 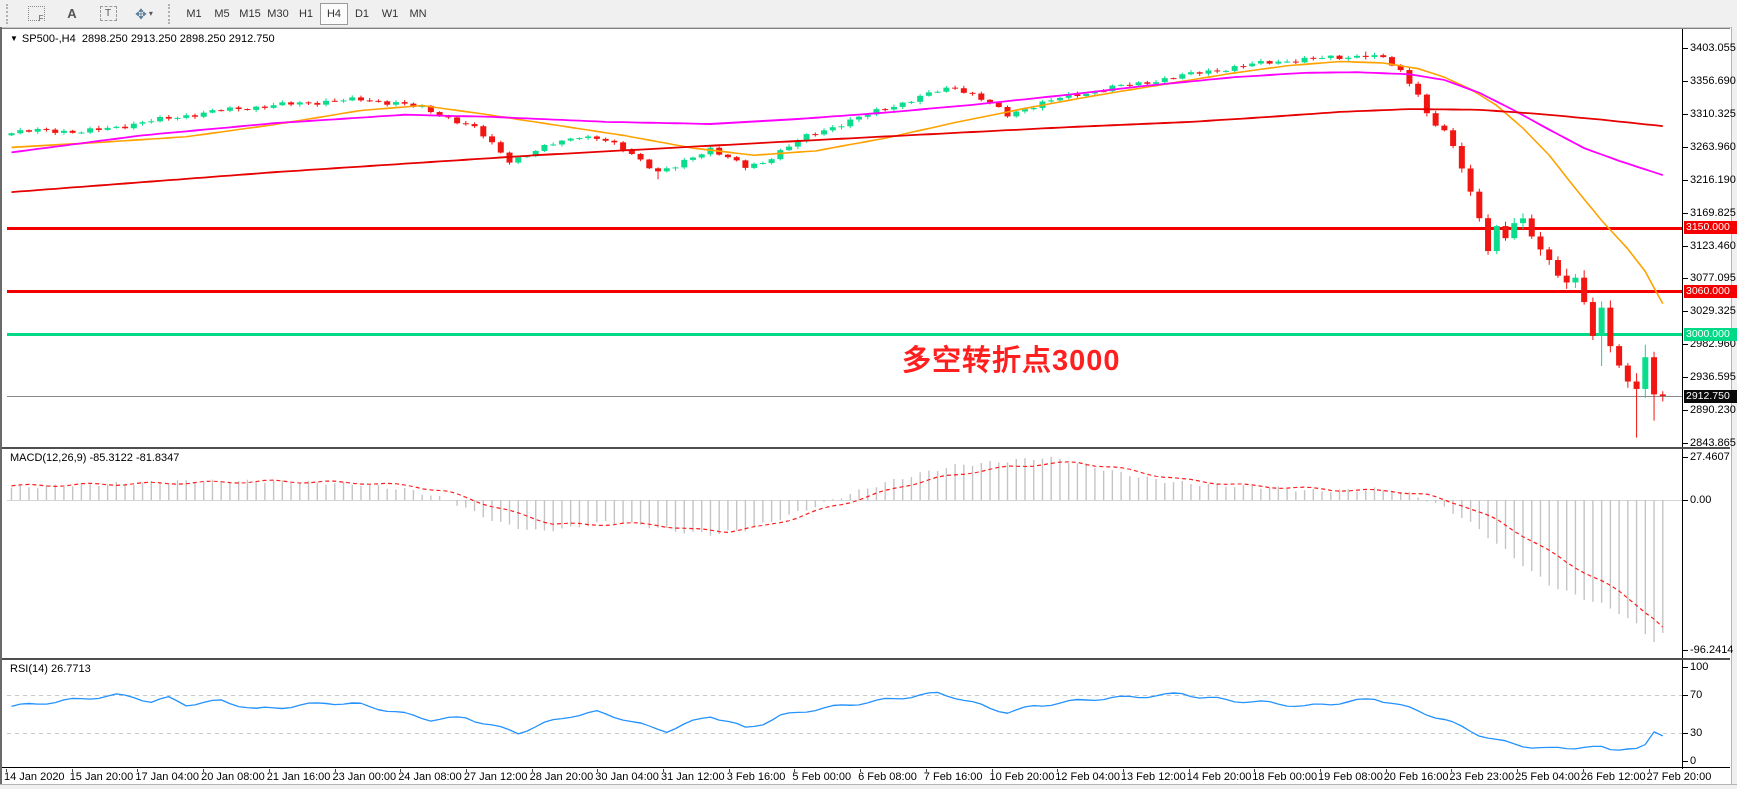 What do you see at coordinates (1713, 311) in the screenshot?
I see `price-axis-label: 3029.325` at bounding box center [1713, 311].